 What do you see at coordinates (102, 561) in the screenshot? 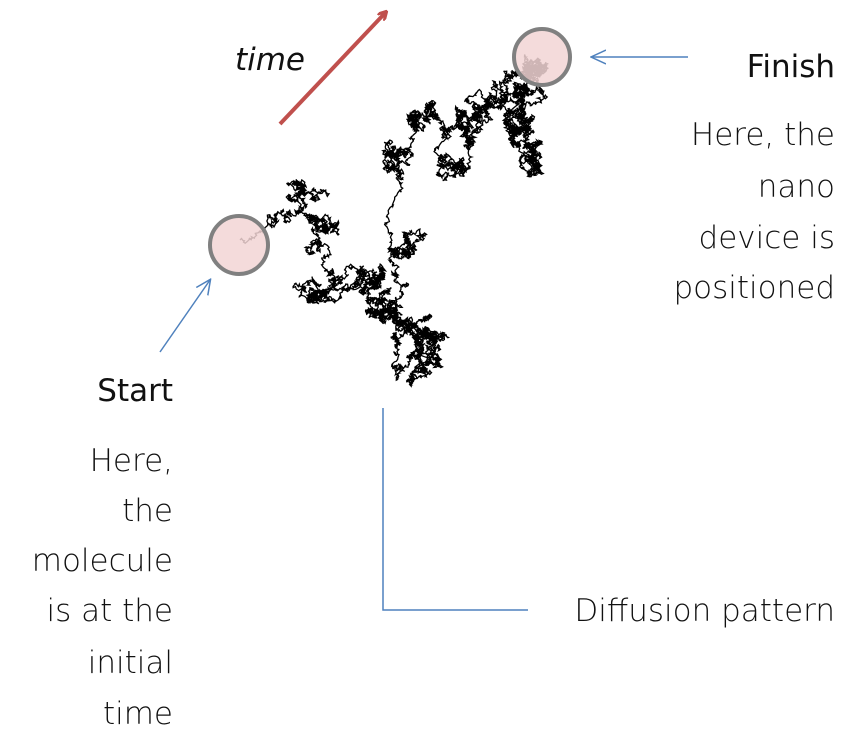
I see `start-line: molecule` at bounding box center [102, 561].